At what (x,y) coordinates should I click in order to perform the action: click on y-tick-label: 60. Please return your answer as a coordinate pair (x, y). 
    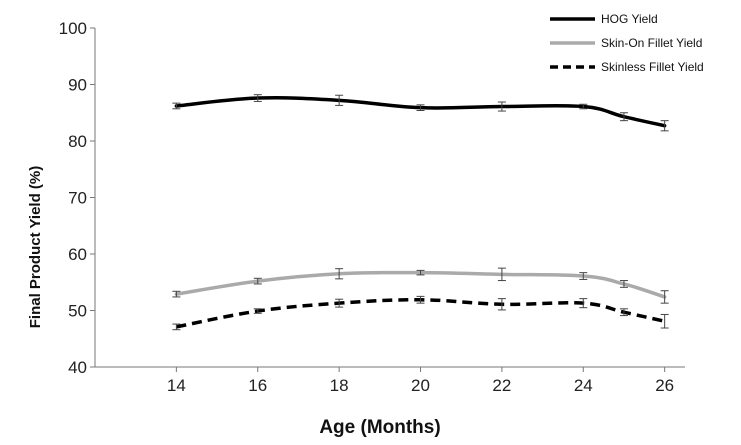
    Looking at the image, I should click on (77, 254).